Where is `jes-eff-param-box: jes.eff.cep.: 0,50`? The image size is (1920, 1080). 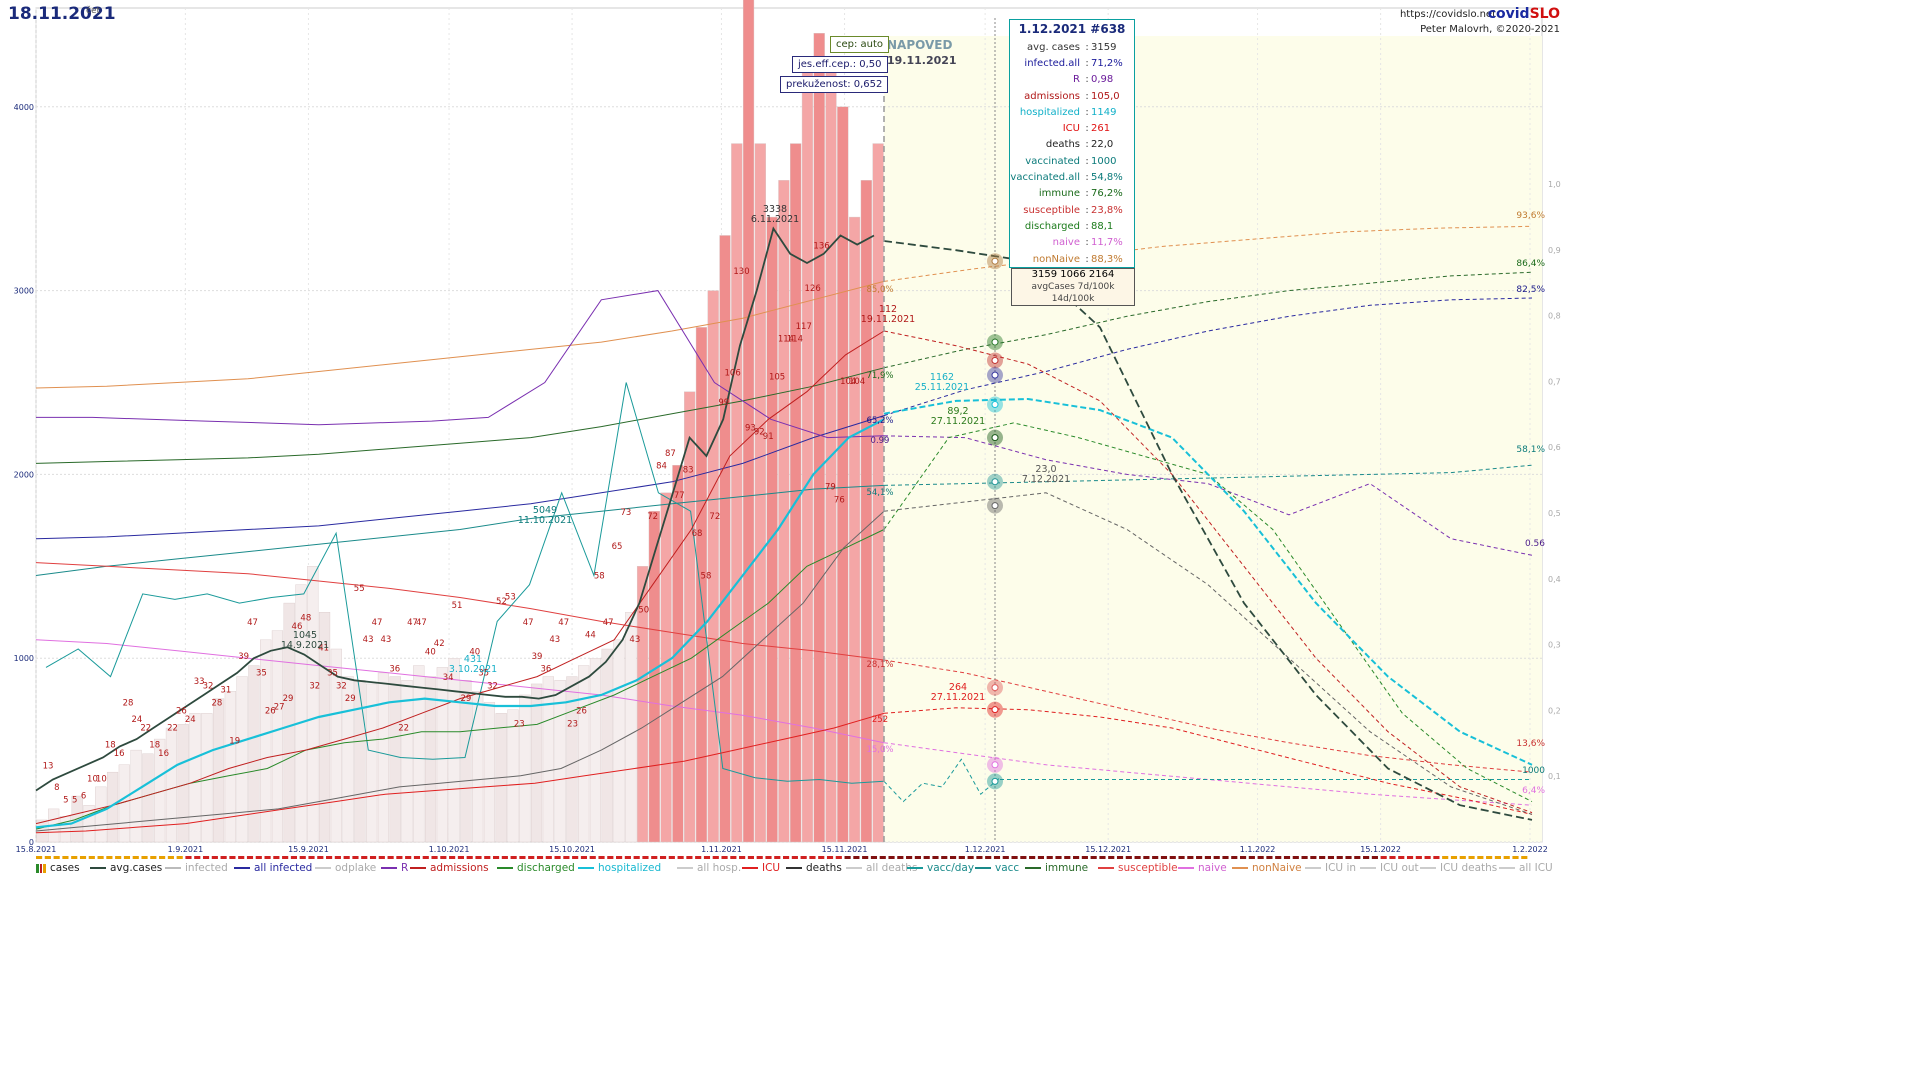 jes-eff-param-box: jes.eff.cep.: 0,50 is located at coordinates (840, 64).